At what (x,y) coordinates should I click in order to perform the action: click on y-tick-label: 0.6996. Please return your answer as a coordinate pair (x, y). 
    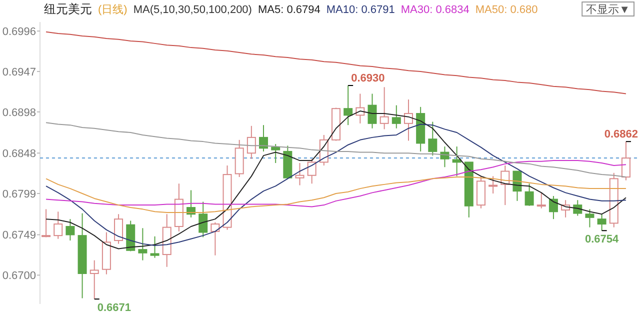
    Looking at the image, I should click on (19, 32).